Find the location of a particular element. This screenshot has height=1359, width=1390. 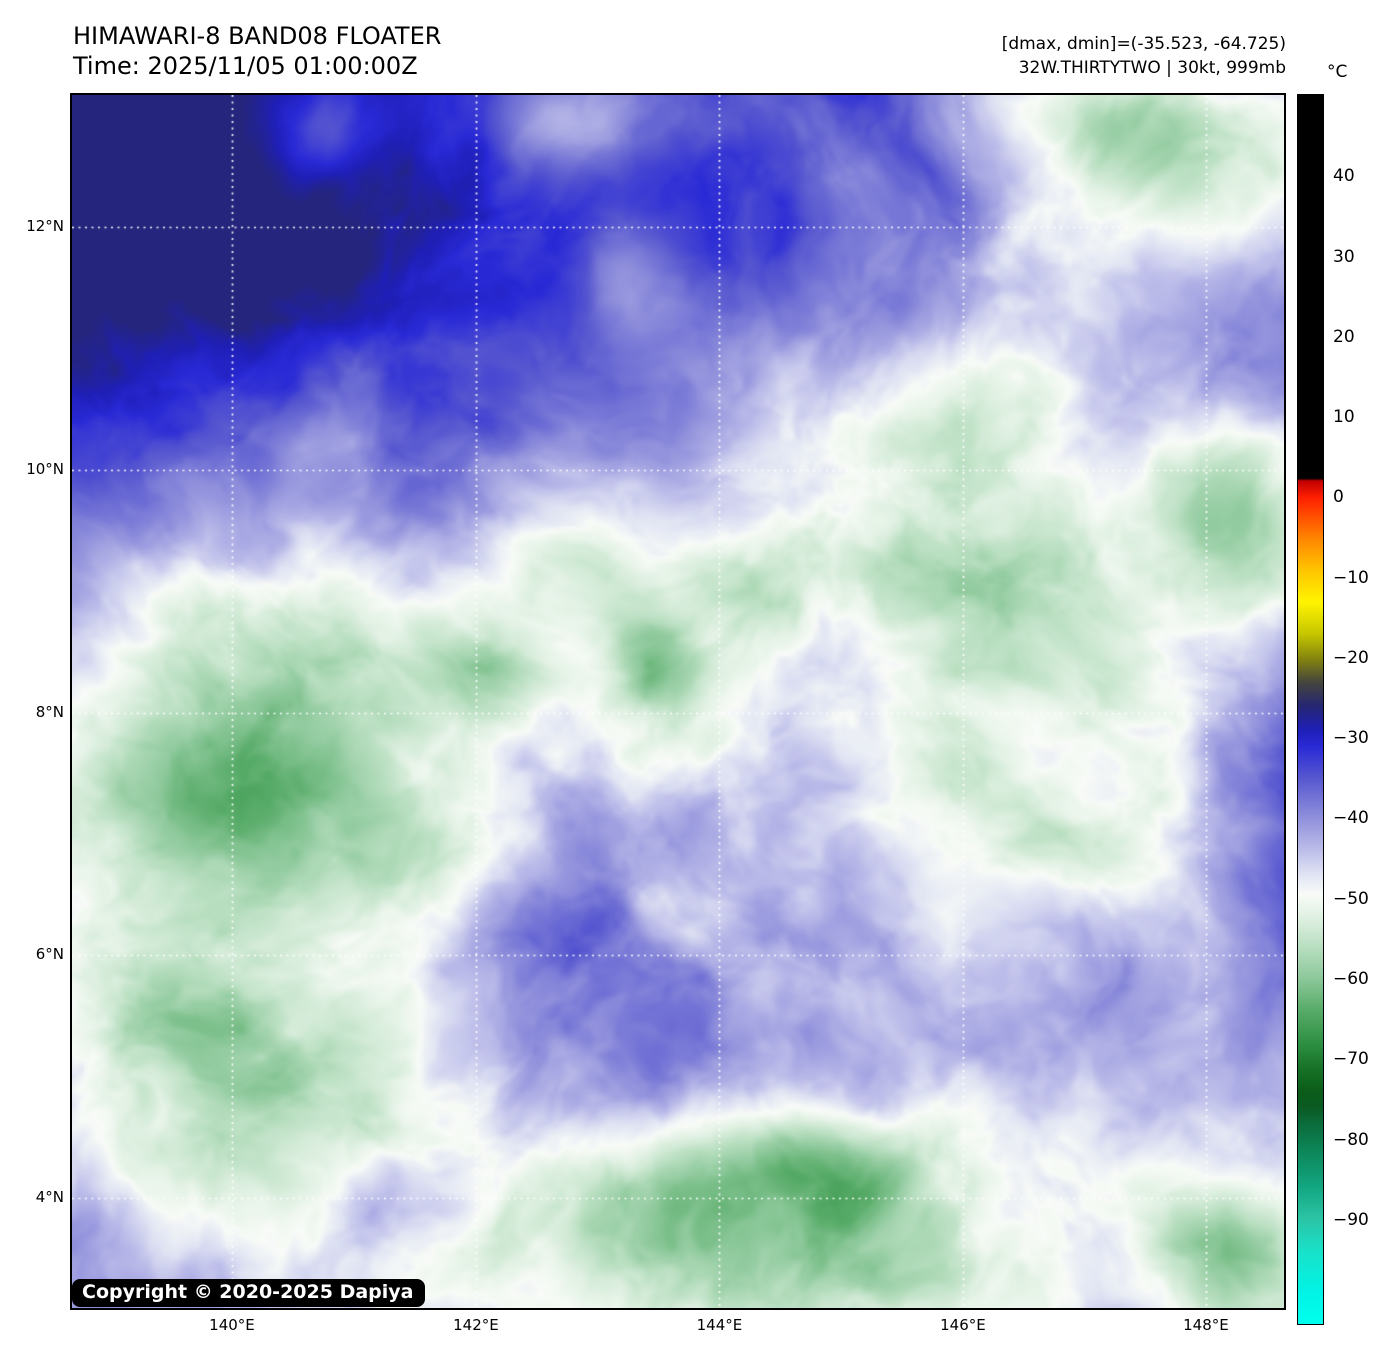

storm-info-annotation: 32W.THIRTYTWO | 30kt, 999mb is located at coordinates (1152, 68).